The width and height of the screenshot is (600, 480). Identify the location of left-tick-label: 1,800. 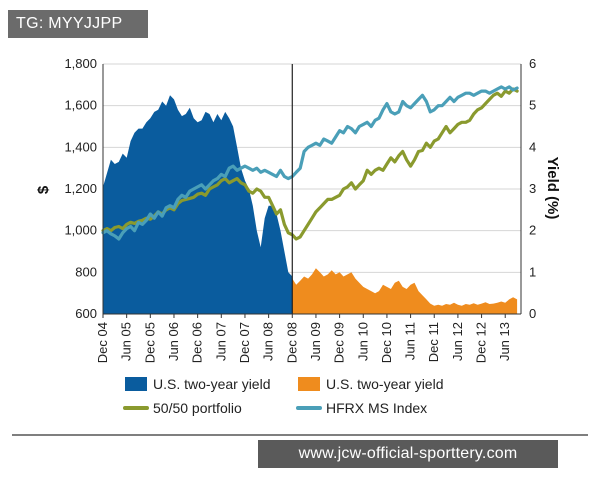
(80, 63).